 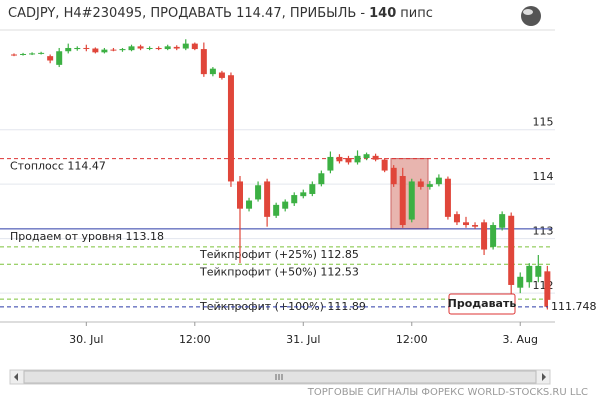 What do you see at coordinates (543, 122) in the screenshot?
I see `y-tick-label: 115` at bounding box center [543, 122].